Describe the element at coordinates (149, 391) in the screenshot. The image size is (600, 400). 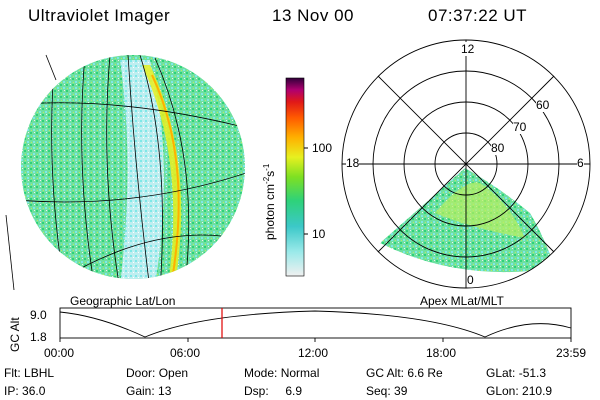
I see `status-gain: Gain: 13` at that location.